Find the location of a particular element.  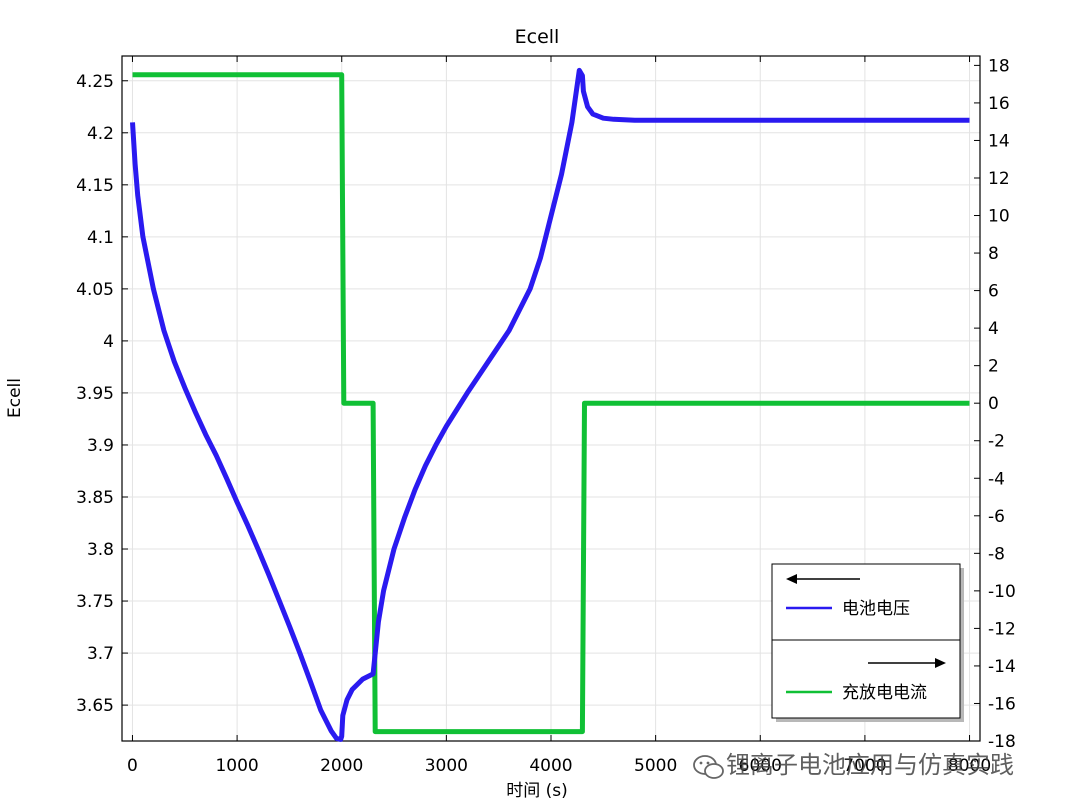

left-tick-label: 3.65 is located at coordinates (95, 706).